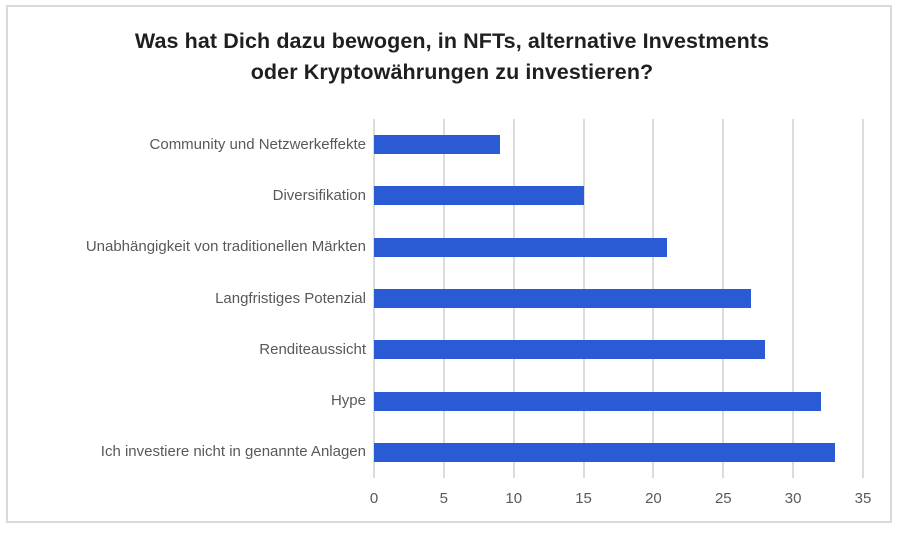  I want to click on x-tick-label: 35, so click(863, 498).